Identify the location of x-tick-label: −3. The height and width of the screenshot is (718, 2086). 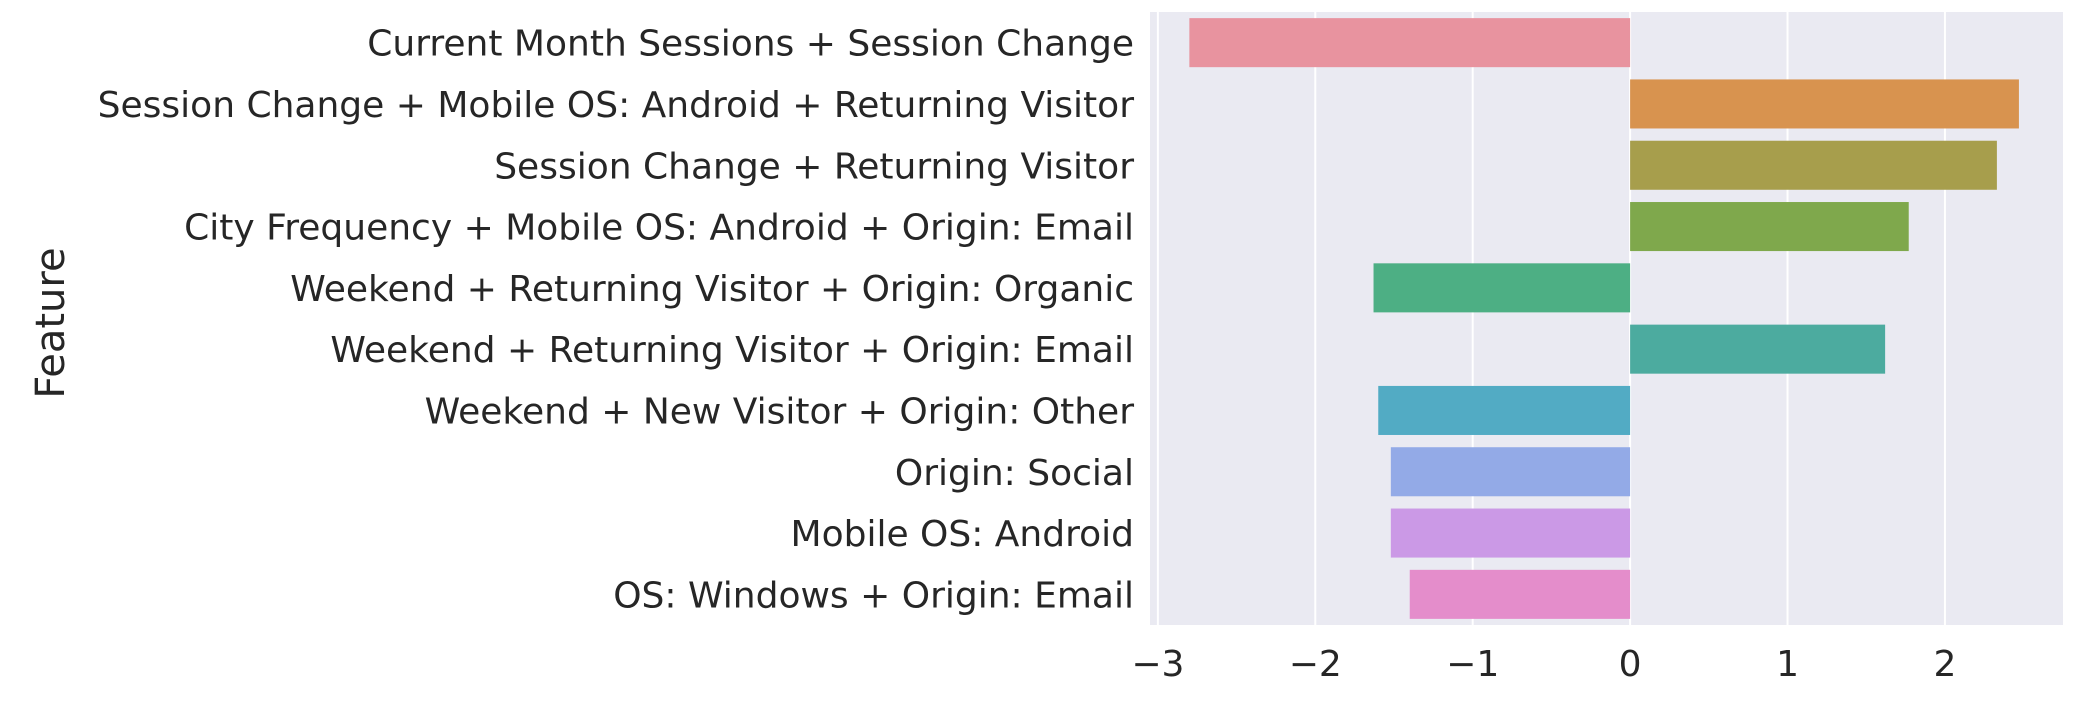
(1157, 664).